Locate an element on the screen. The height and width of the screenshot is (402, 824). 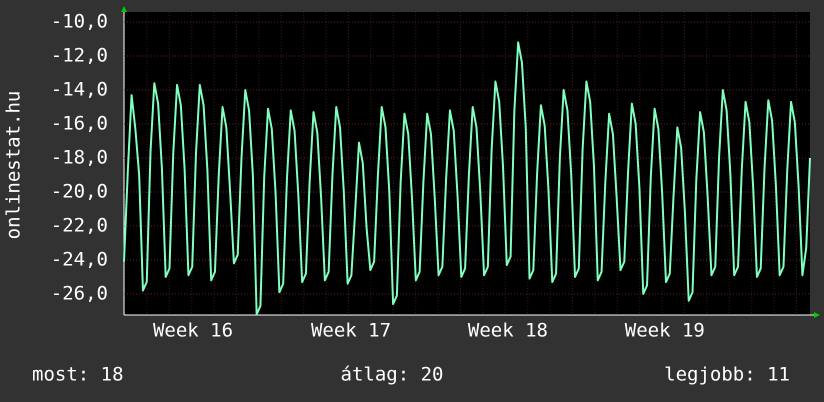
y-tick-label: -16,0 is located at coordinates (79, 123).